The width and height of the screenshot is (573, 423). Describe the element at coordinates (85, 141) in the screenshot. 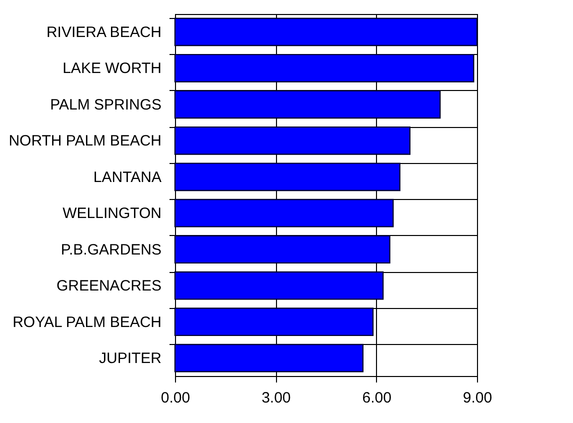

I see `y-tick-label: NORTH PALM BEACH` at that location.